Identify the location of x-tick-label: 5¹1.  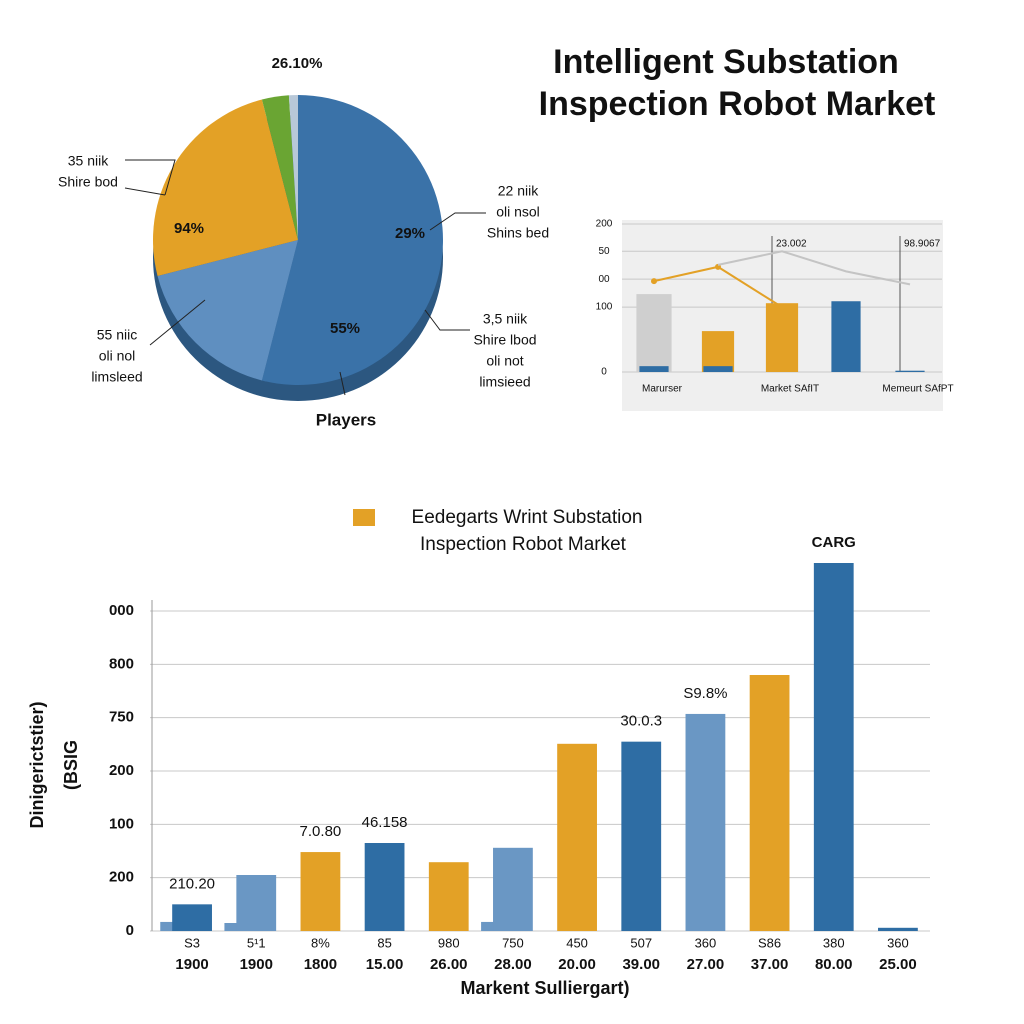
(256, 942).